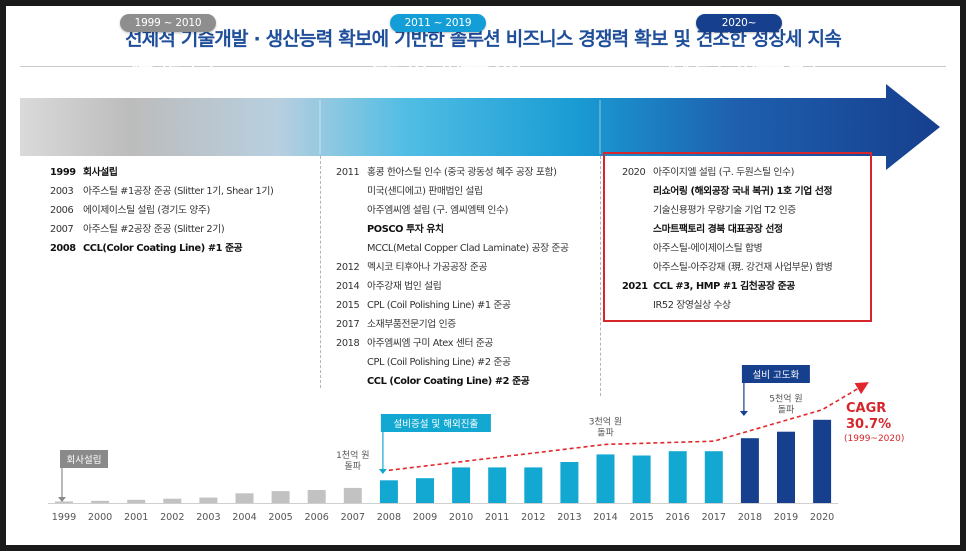 The width and height of the screenshot is (966, 551). What do you see at coordinates (713, 477) in the screenshot?
I see `bar-2017` at bounding box center [713, 477].